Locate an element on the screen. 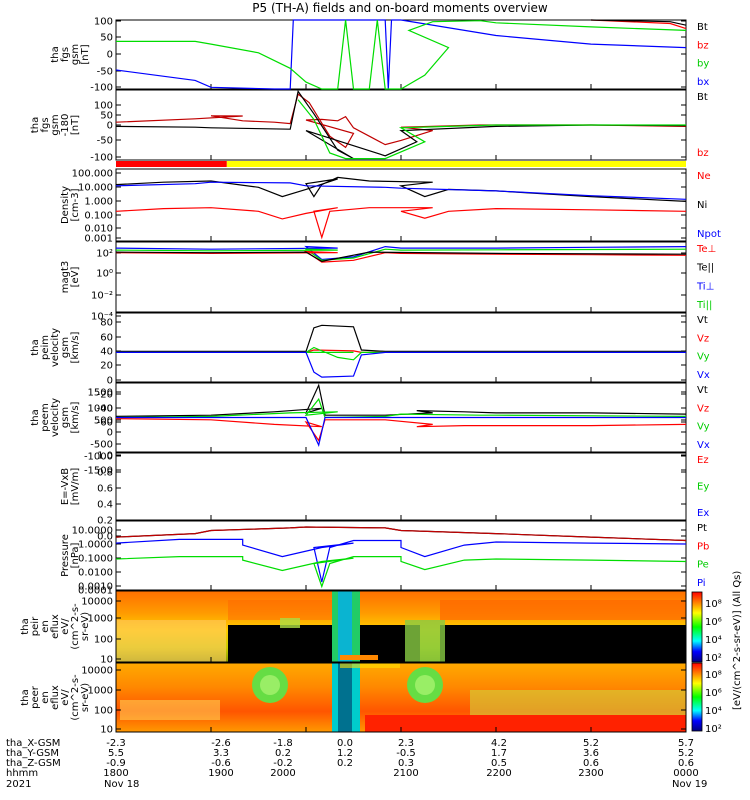 Image resolution: width=750 pixels, height=800 pixels. legend-entry: Ex is located at coordinates (703, 513).